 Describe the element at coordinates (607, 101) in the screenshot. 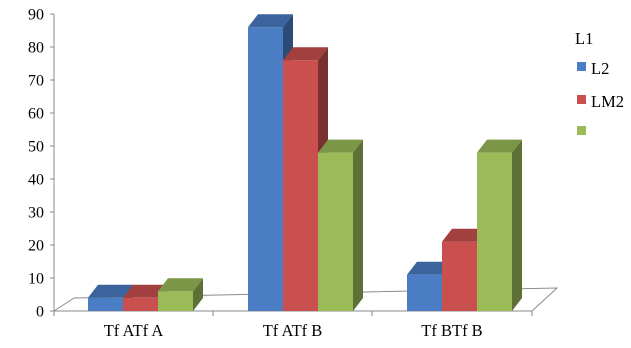

I see `legend-label-lm2: LM2` at that location.